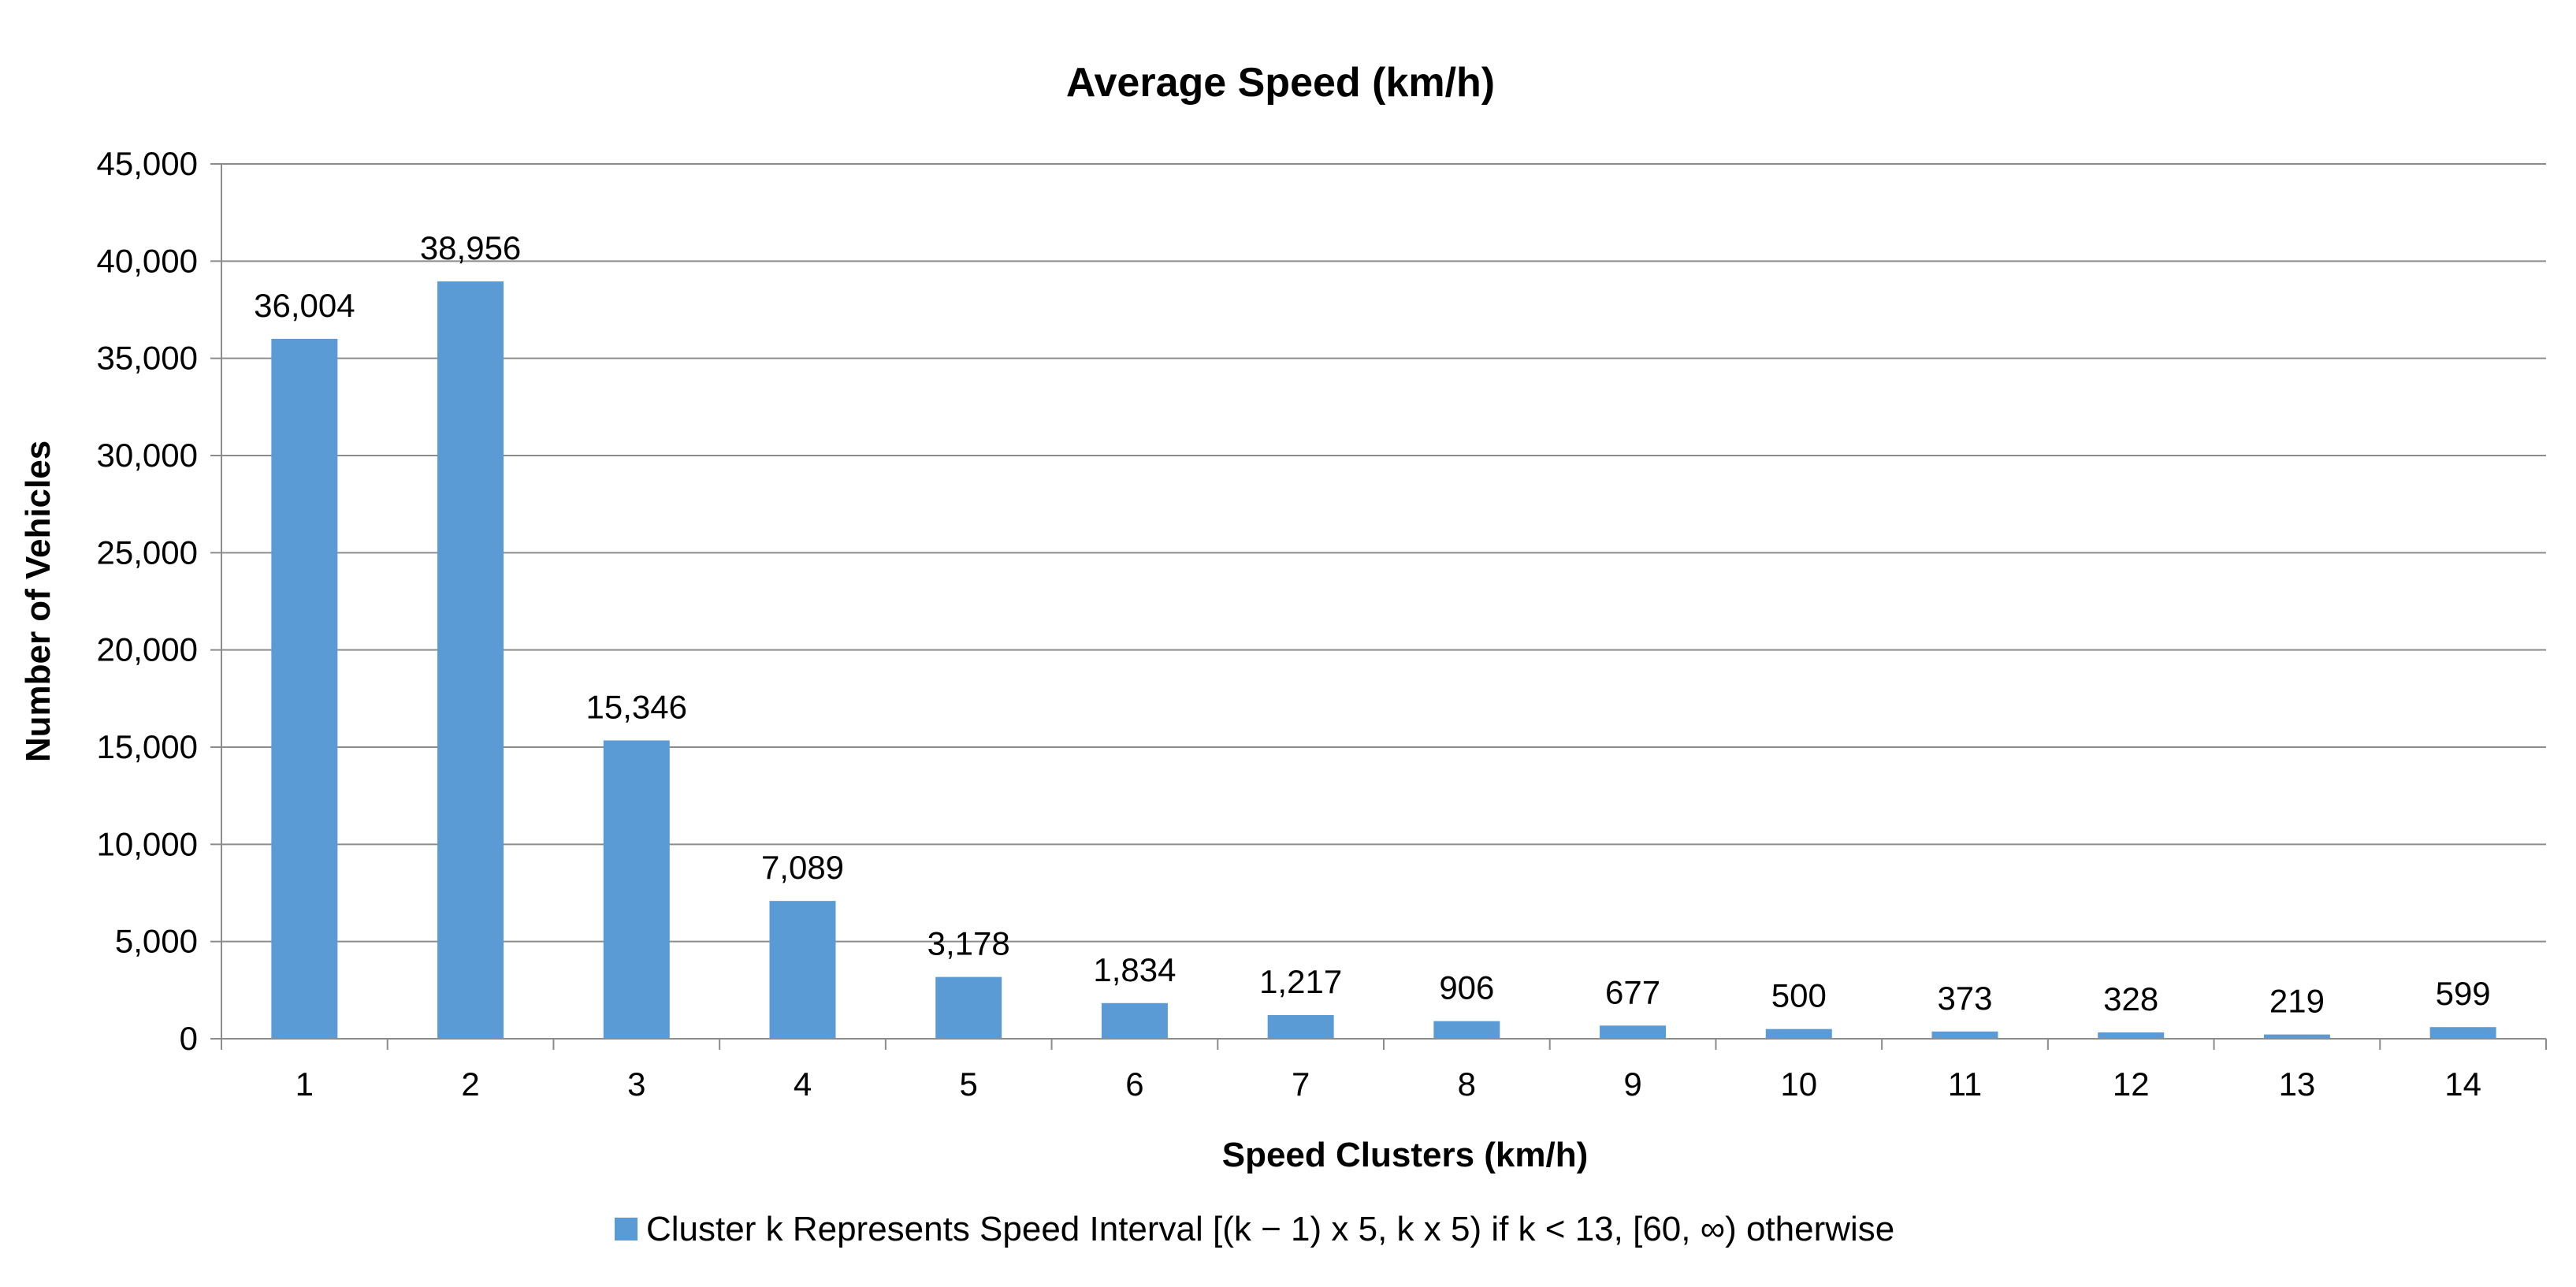 The height and width of the screenshot is (1287, 2576). I want to click on data-label: 599, so click(2463, 994).